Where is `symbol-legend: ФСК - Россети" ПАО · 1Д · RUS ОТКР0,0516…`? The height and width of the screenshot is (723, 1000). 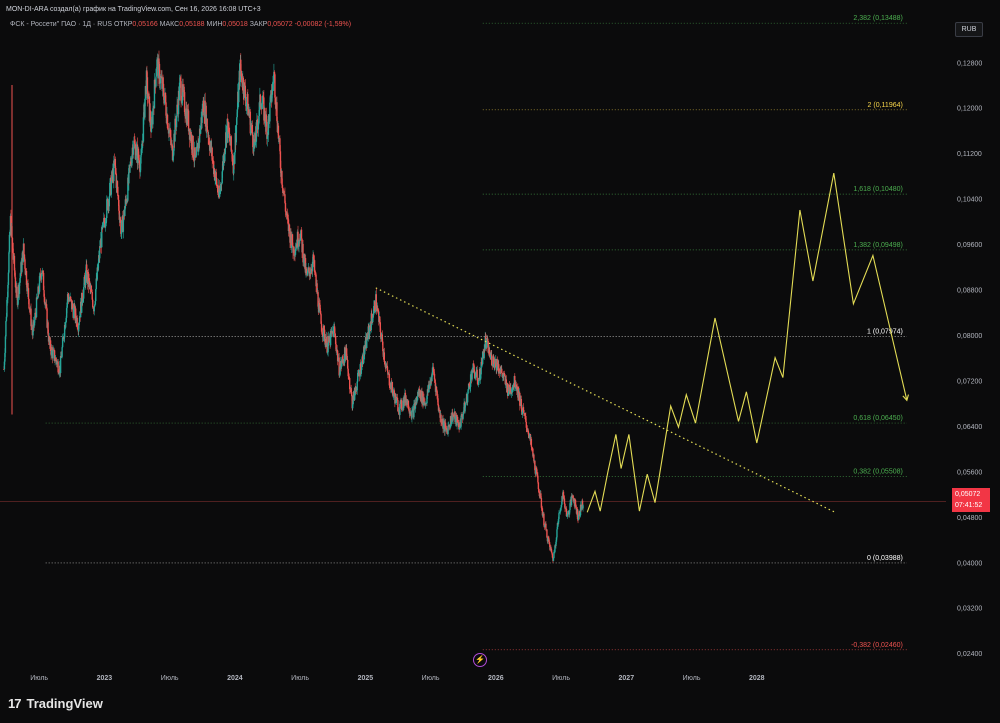
symbol-legend: ФСК - Россети" ПАО · 1Д · RUS ОТКР0,0516… is located at coordinates (180, 24).